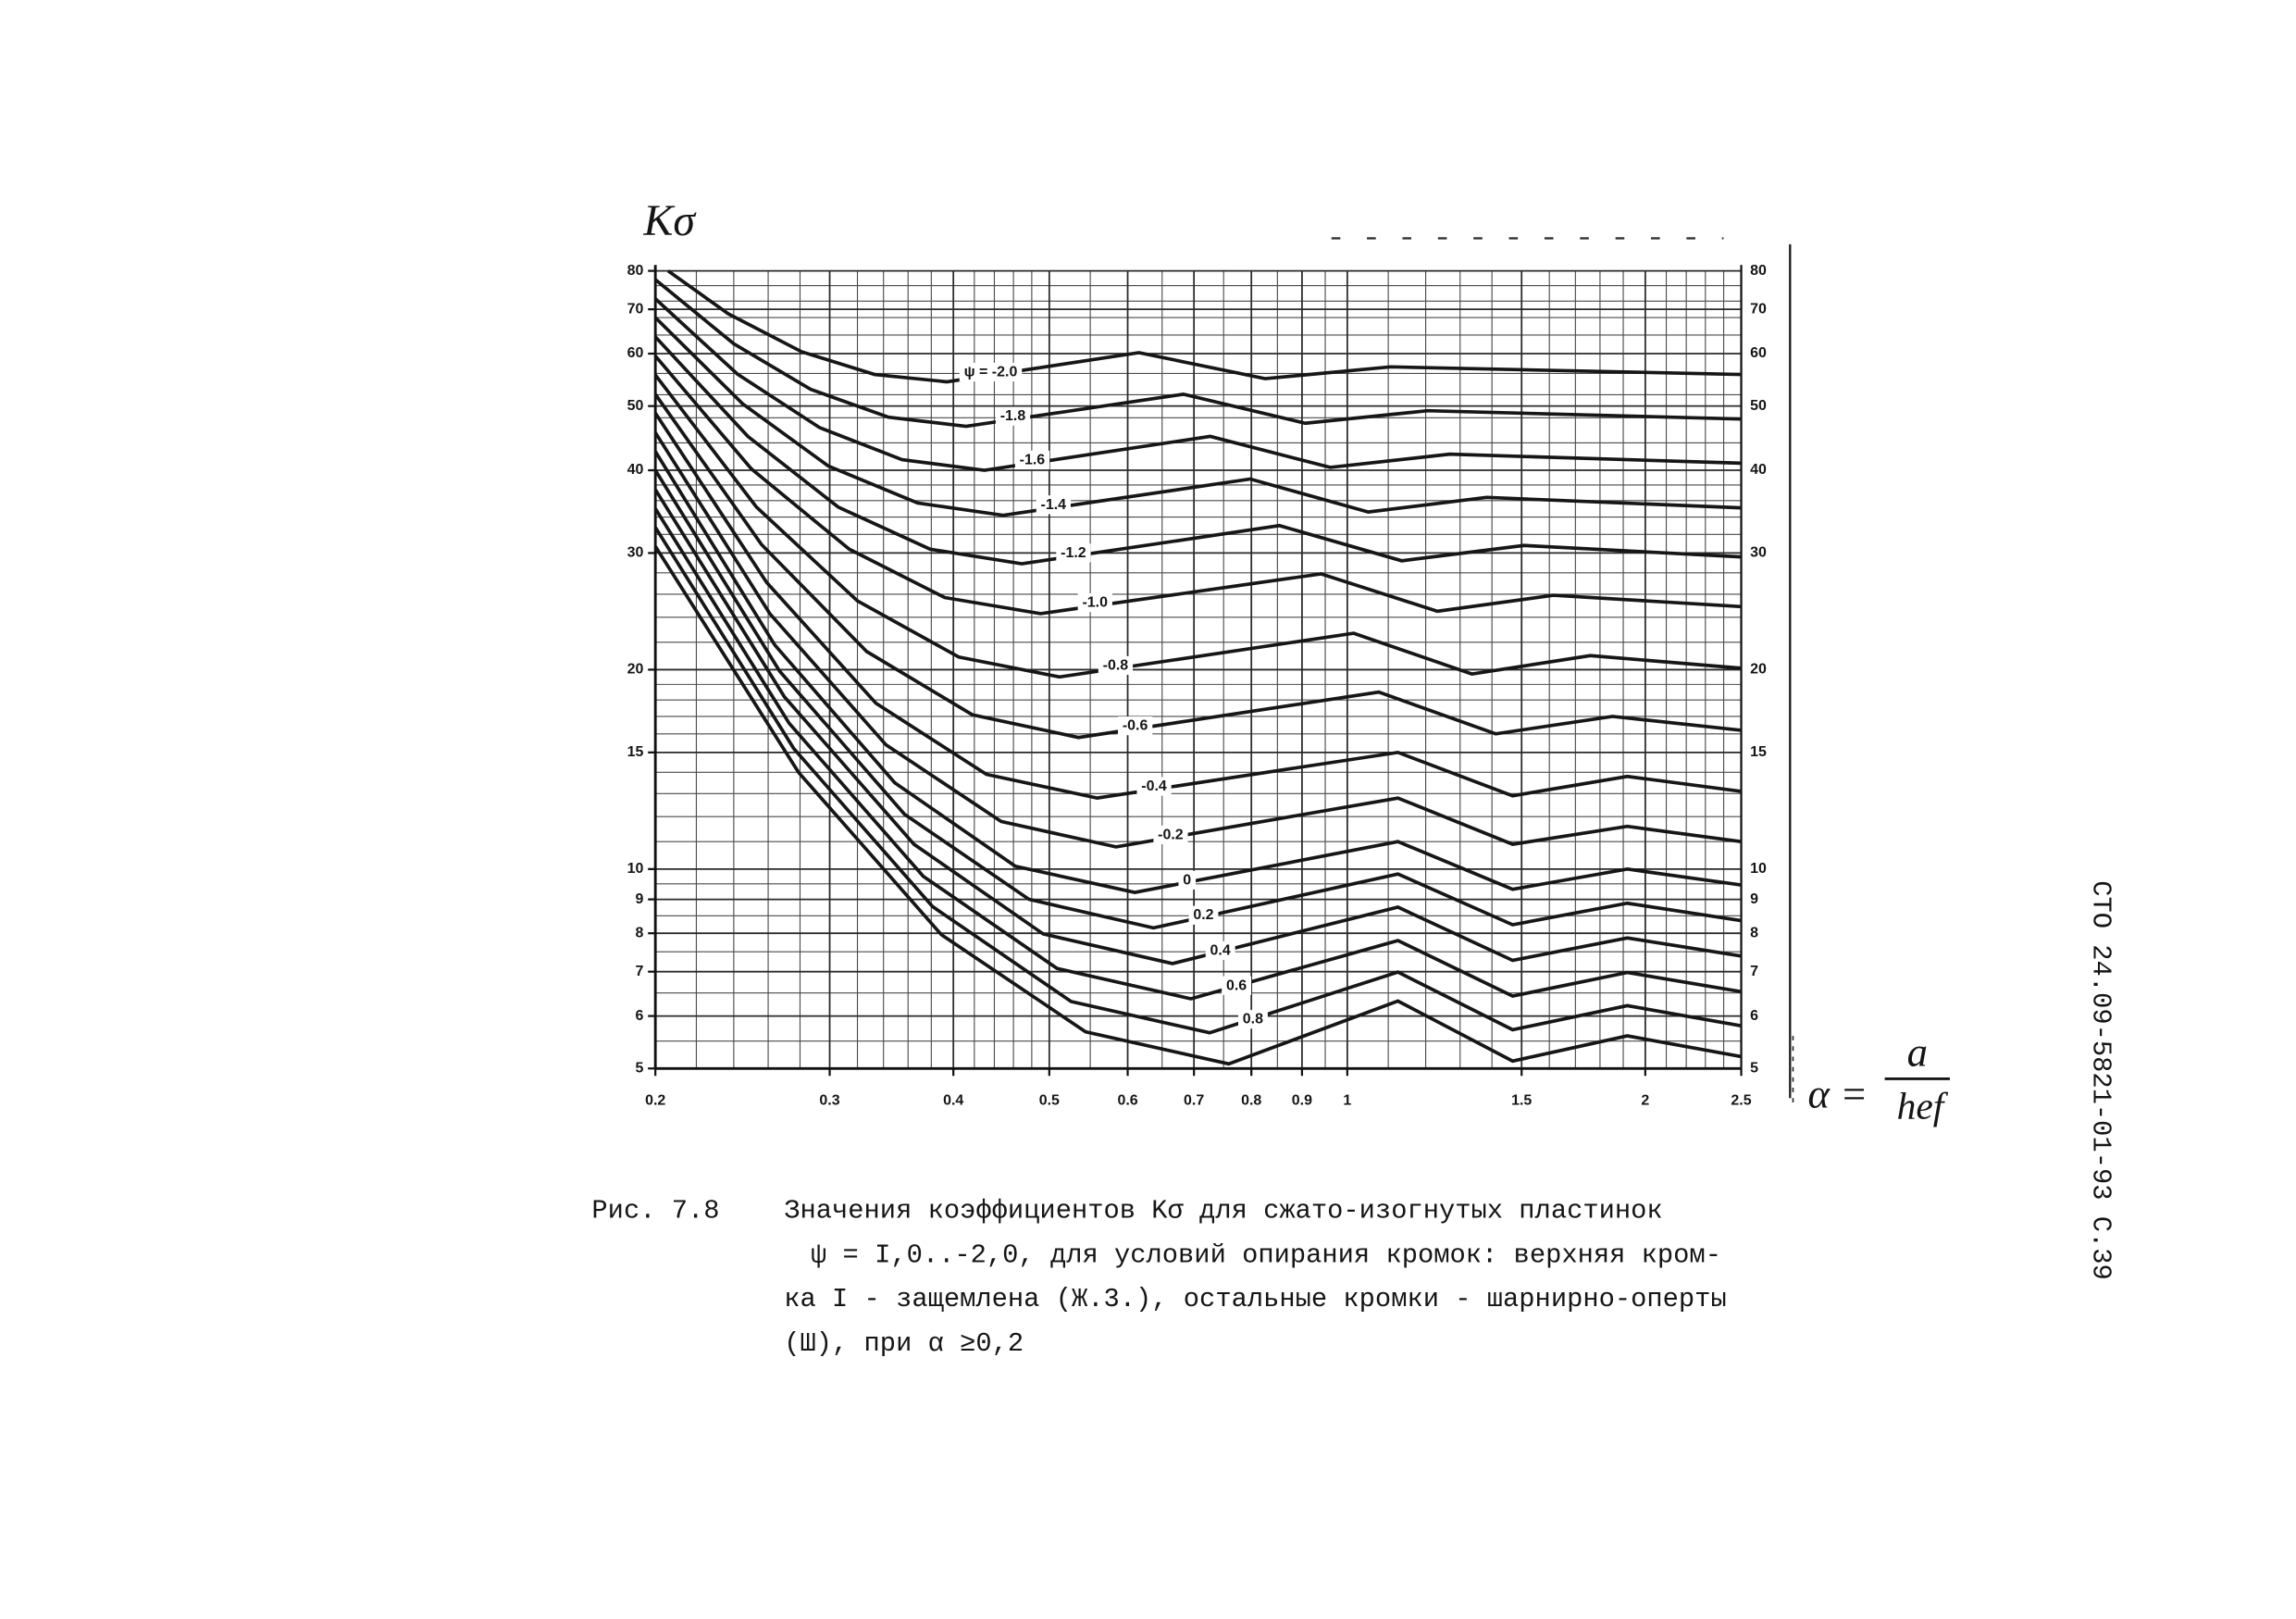  What do you see at coordinates (1754, 1016) in the screenshot?
I see `y-tick-label-right: 6` at bounding box center [1754, 1016].